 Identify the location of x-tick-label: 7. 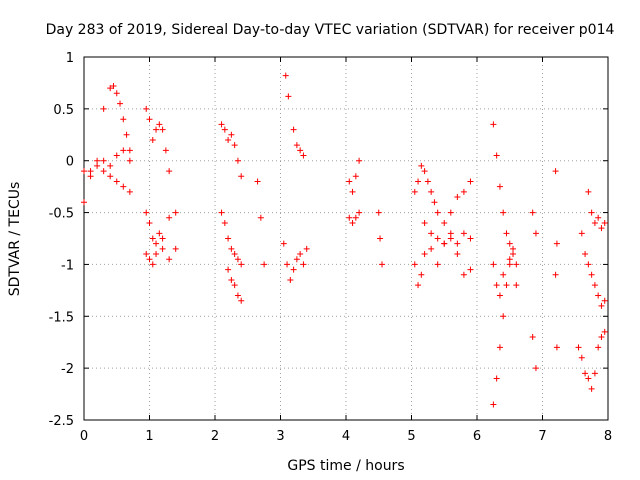
(542, 436).